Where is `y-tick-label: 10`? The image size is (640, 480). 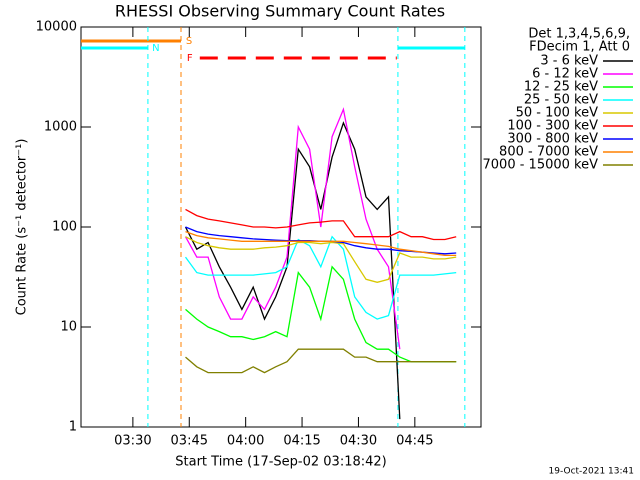
y-tick-label: 10 is located at coordinates (68, 327).